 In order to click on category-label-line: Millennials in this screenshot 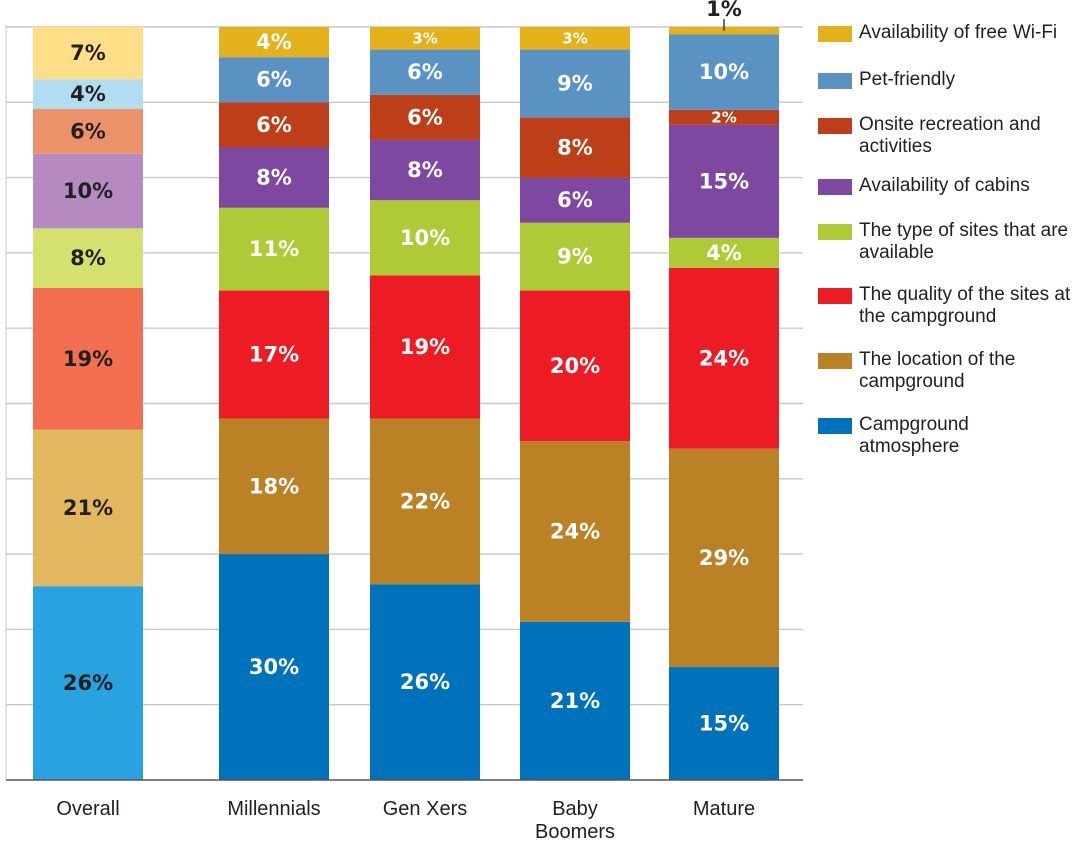, I will do `click(273, 809)`.